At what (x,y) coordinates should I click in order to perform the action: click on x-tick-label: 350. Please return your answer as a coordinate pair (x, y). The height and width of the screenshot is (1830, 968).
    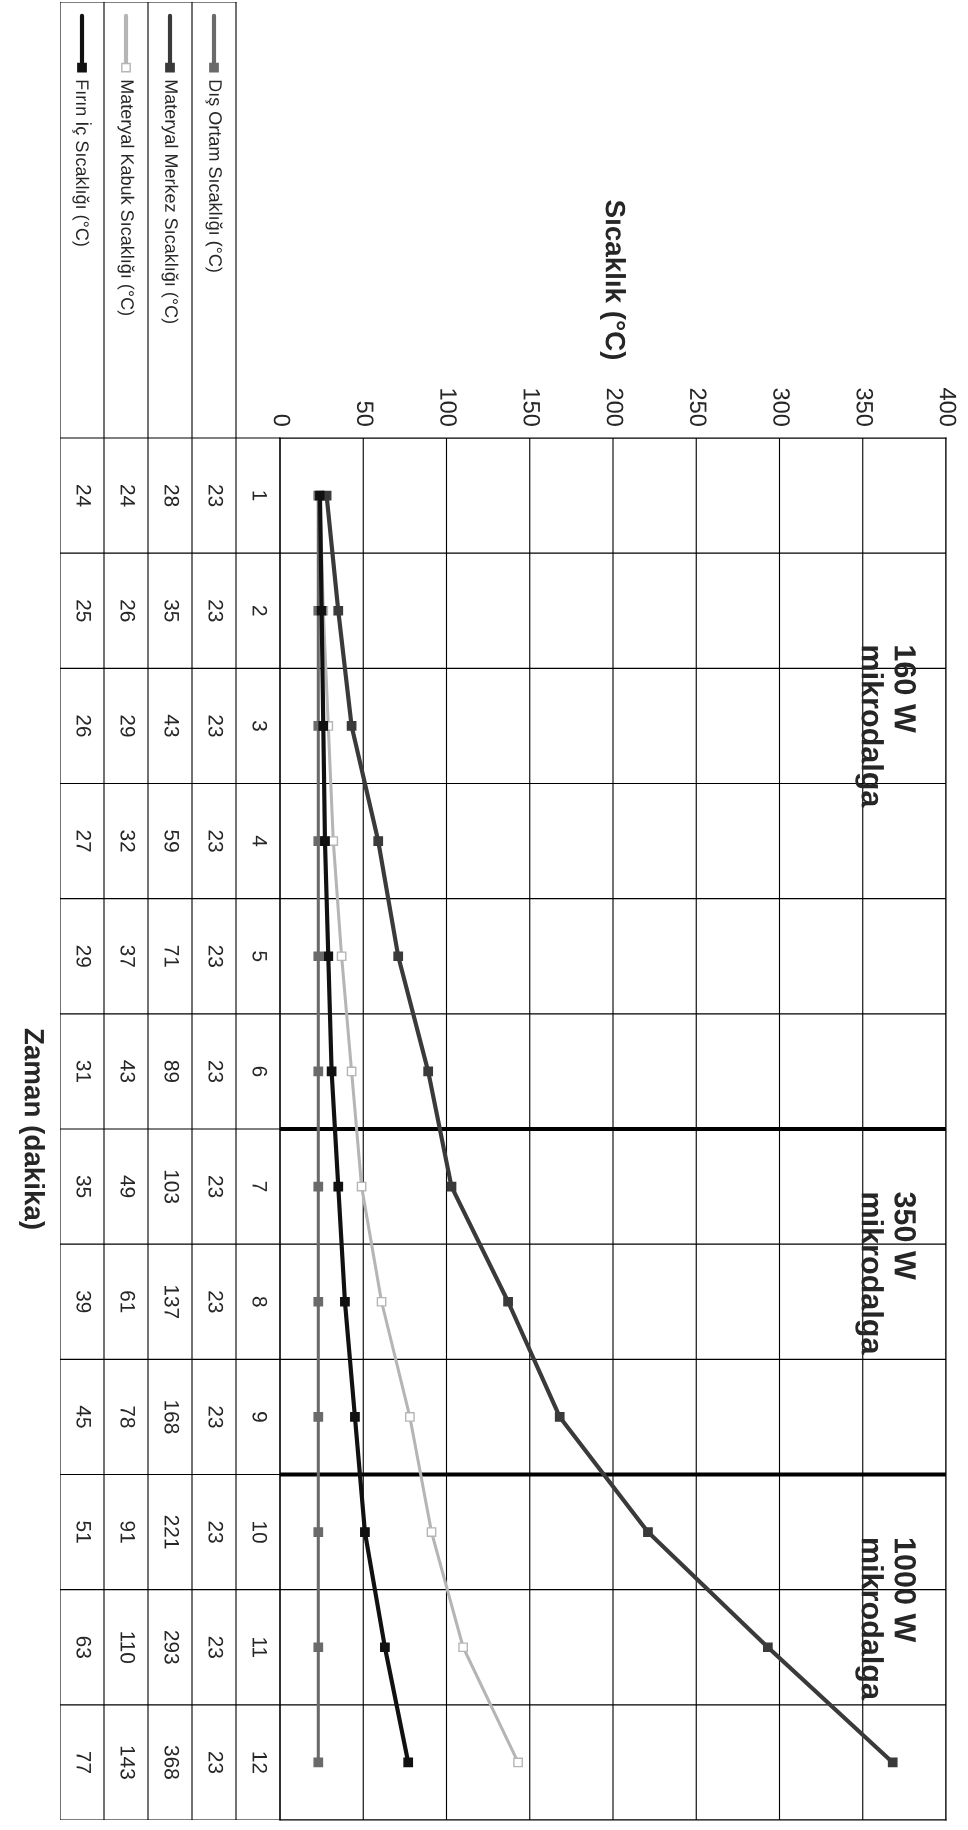
    Looking at the image, I should click on (865, 407).